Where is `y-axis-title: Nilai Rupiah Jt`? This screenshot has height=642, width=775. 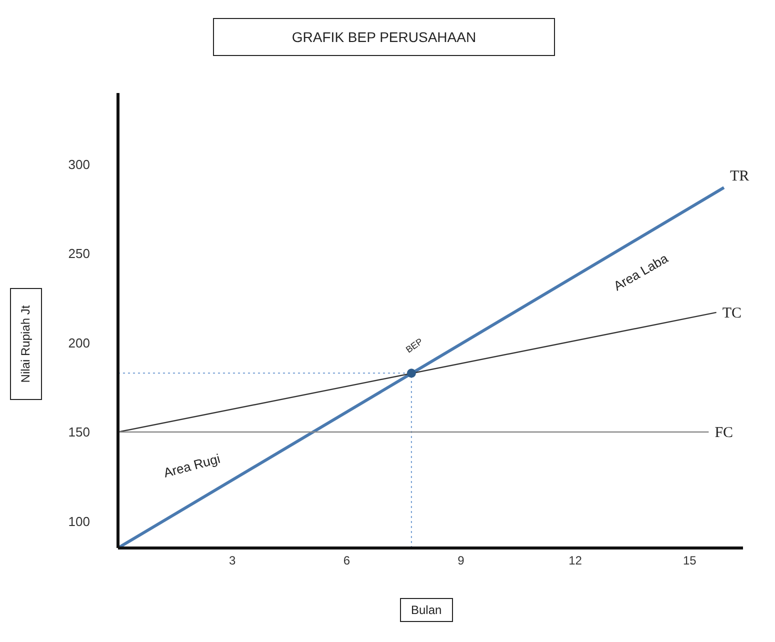 y-axis-title: Nilai Rupiah Jt is located at coordinates (26, 344).